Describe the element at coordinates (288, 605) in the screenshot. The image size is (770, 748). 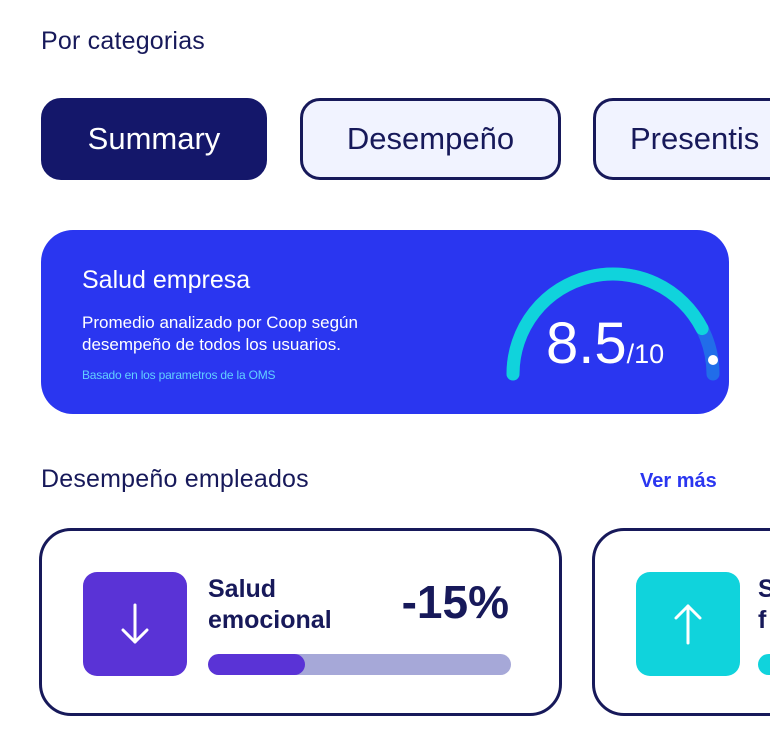
I see `metric-label: Salud emocional` at that location.